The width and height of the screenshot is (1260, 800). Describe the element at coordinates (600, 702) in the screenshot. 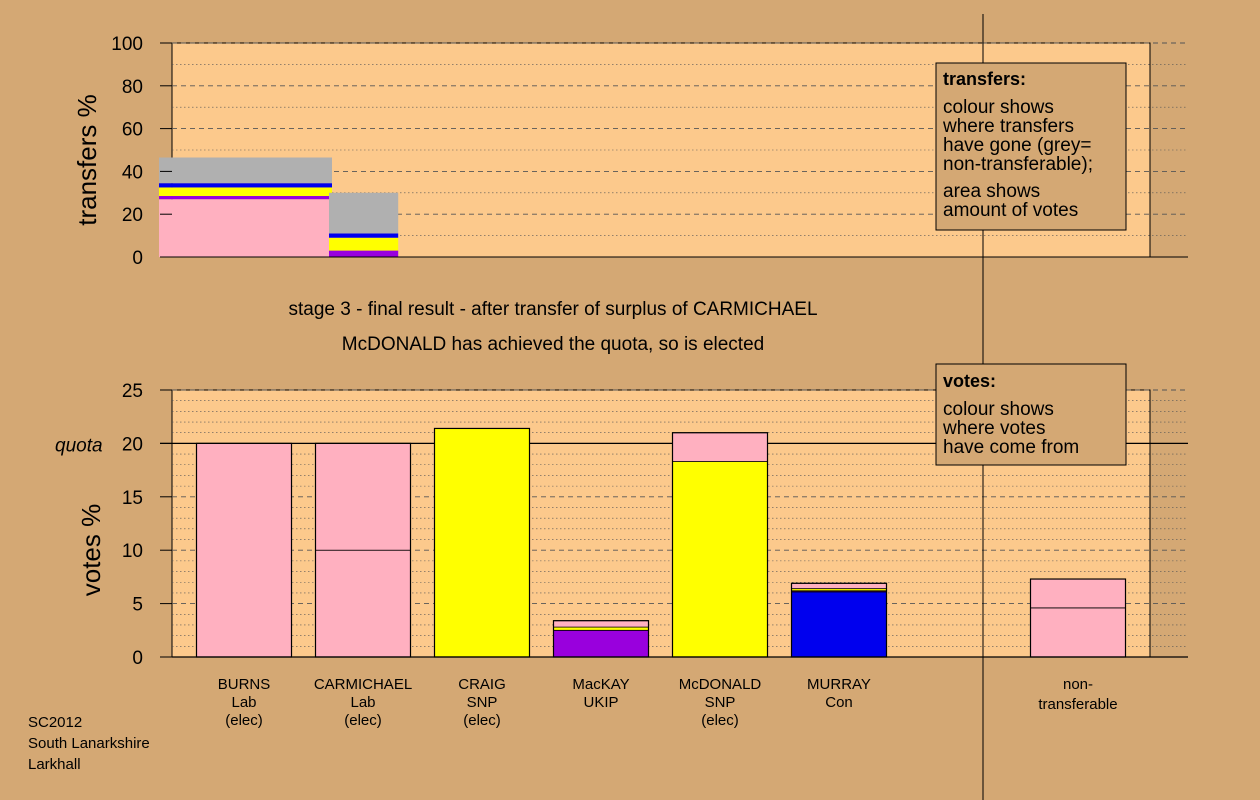

I see `candidate-party: UKIP` at that location.